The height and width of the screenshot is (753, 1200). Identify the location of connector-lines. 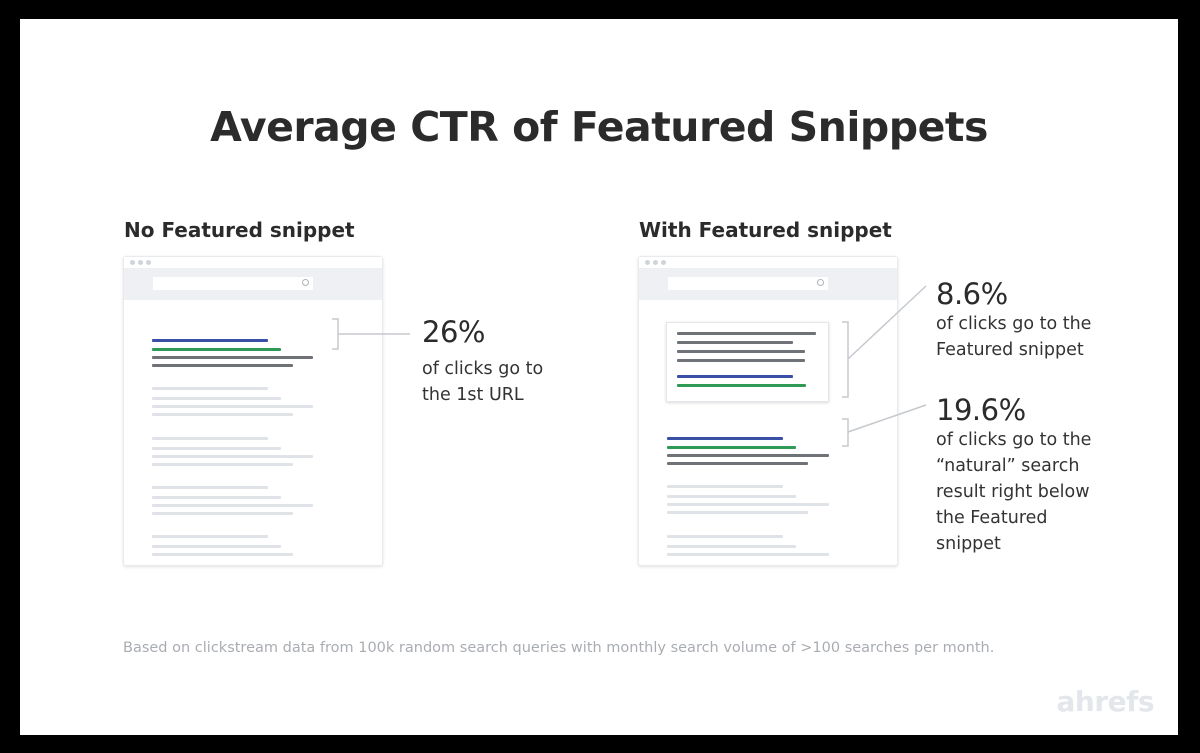
(629, 366).